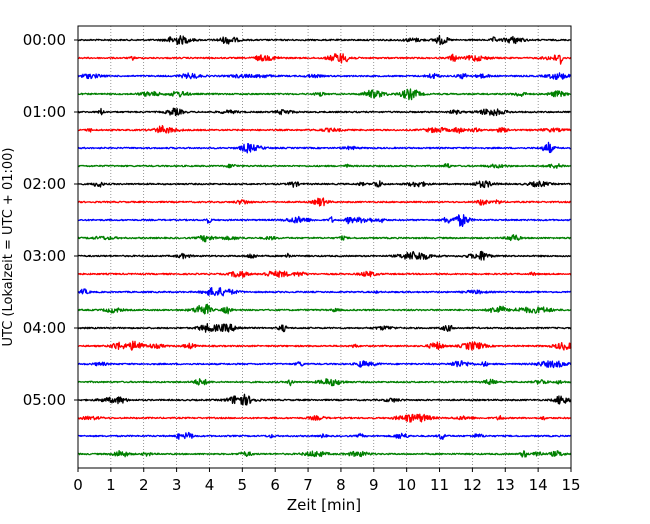 Image resolution: width=650 pixels, height=524 pixels. Describe the element at coordinates (144, 485) in the screenshot. I see `x-tick-label: 2` at that location.